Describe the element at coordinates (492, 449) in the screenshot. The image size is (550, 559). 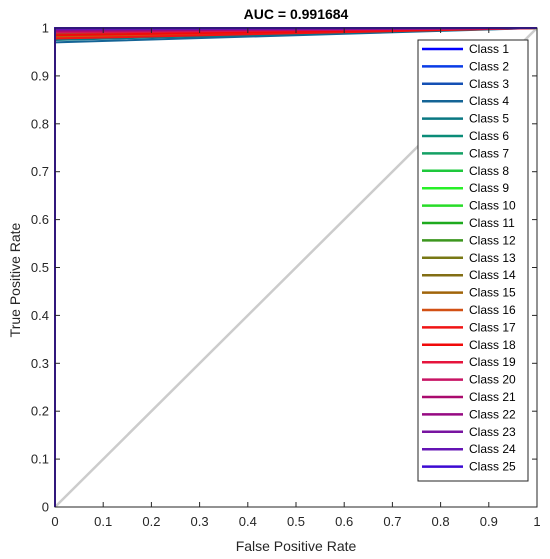
I see `legend-label-class-24: Class 24` at that location.